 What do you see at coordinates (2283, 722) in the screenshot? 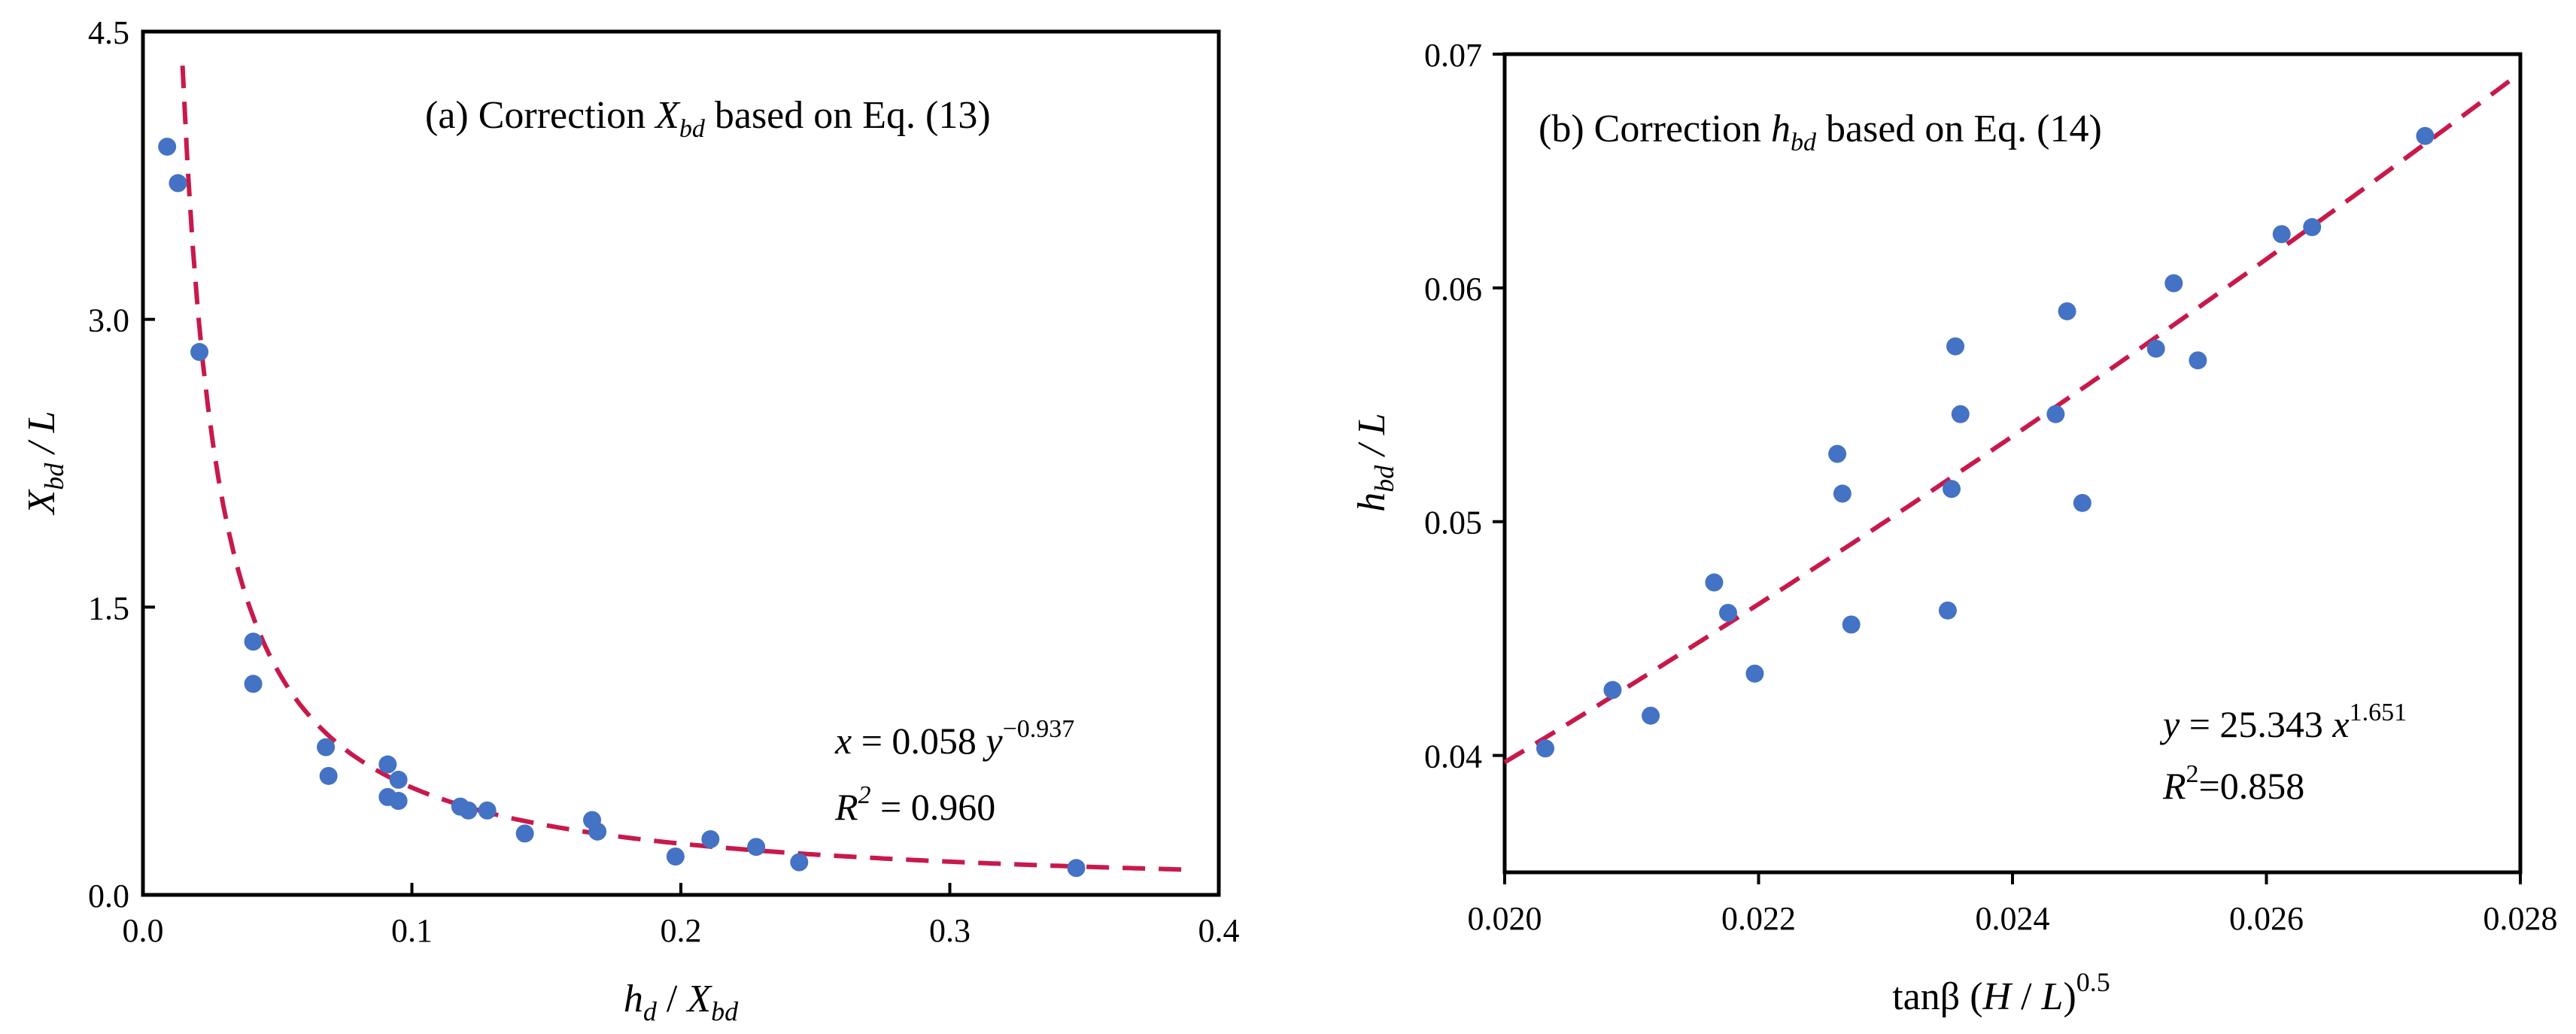
I see `panel-b-equation: y = 25.343 x1.651` at bounding box center [2283, 722].